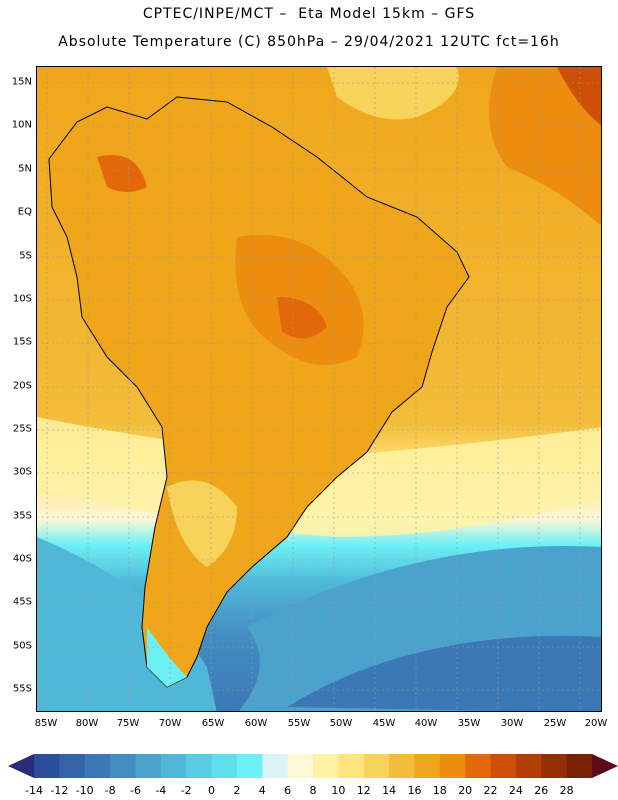  Describe the element at coordinates (22, 689) in the screenshot. I see `lat-label: 55S` at that location.